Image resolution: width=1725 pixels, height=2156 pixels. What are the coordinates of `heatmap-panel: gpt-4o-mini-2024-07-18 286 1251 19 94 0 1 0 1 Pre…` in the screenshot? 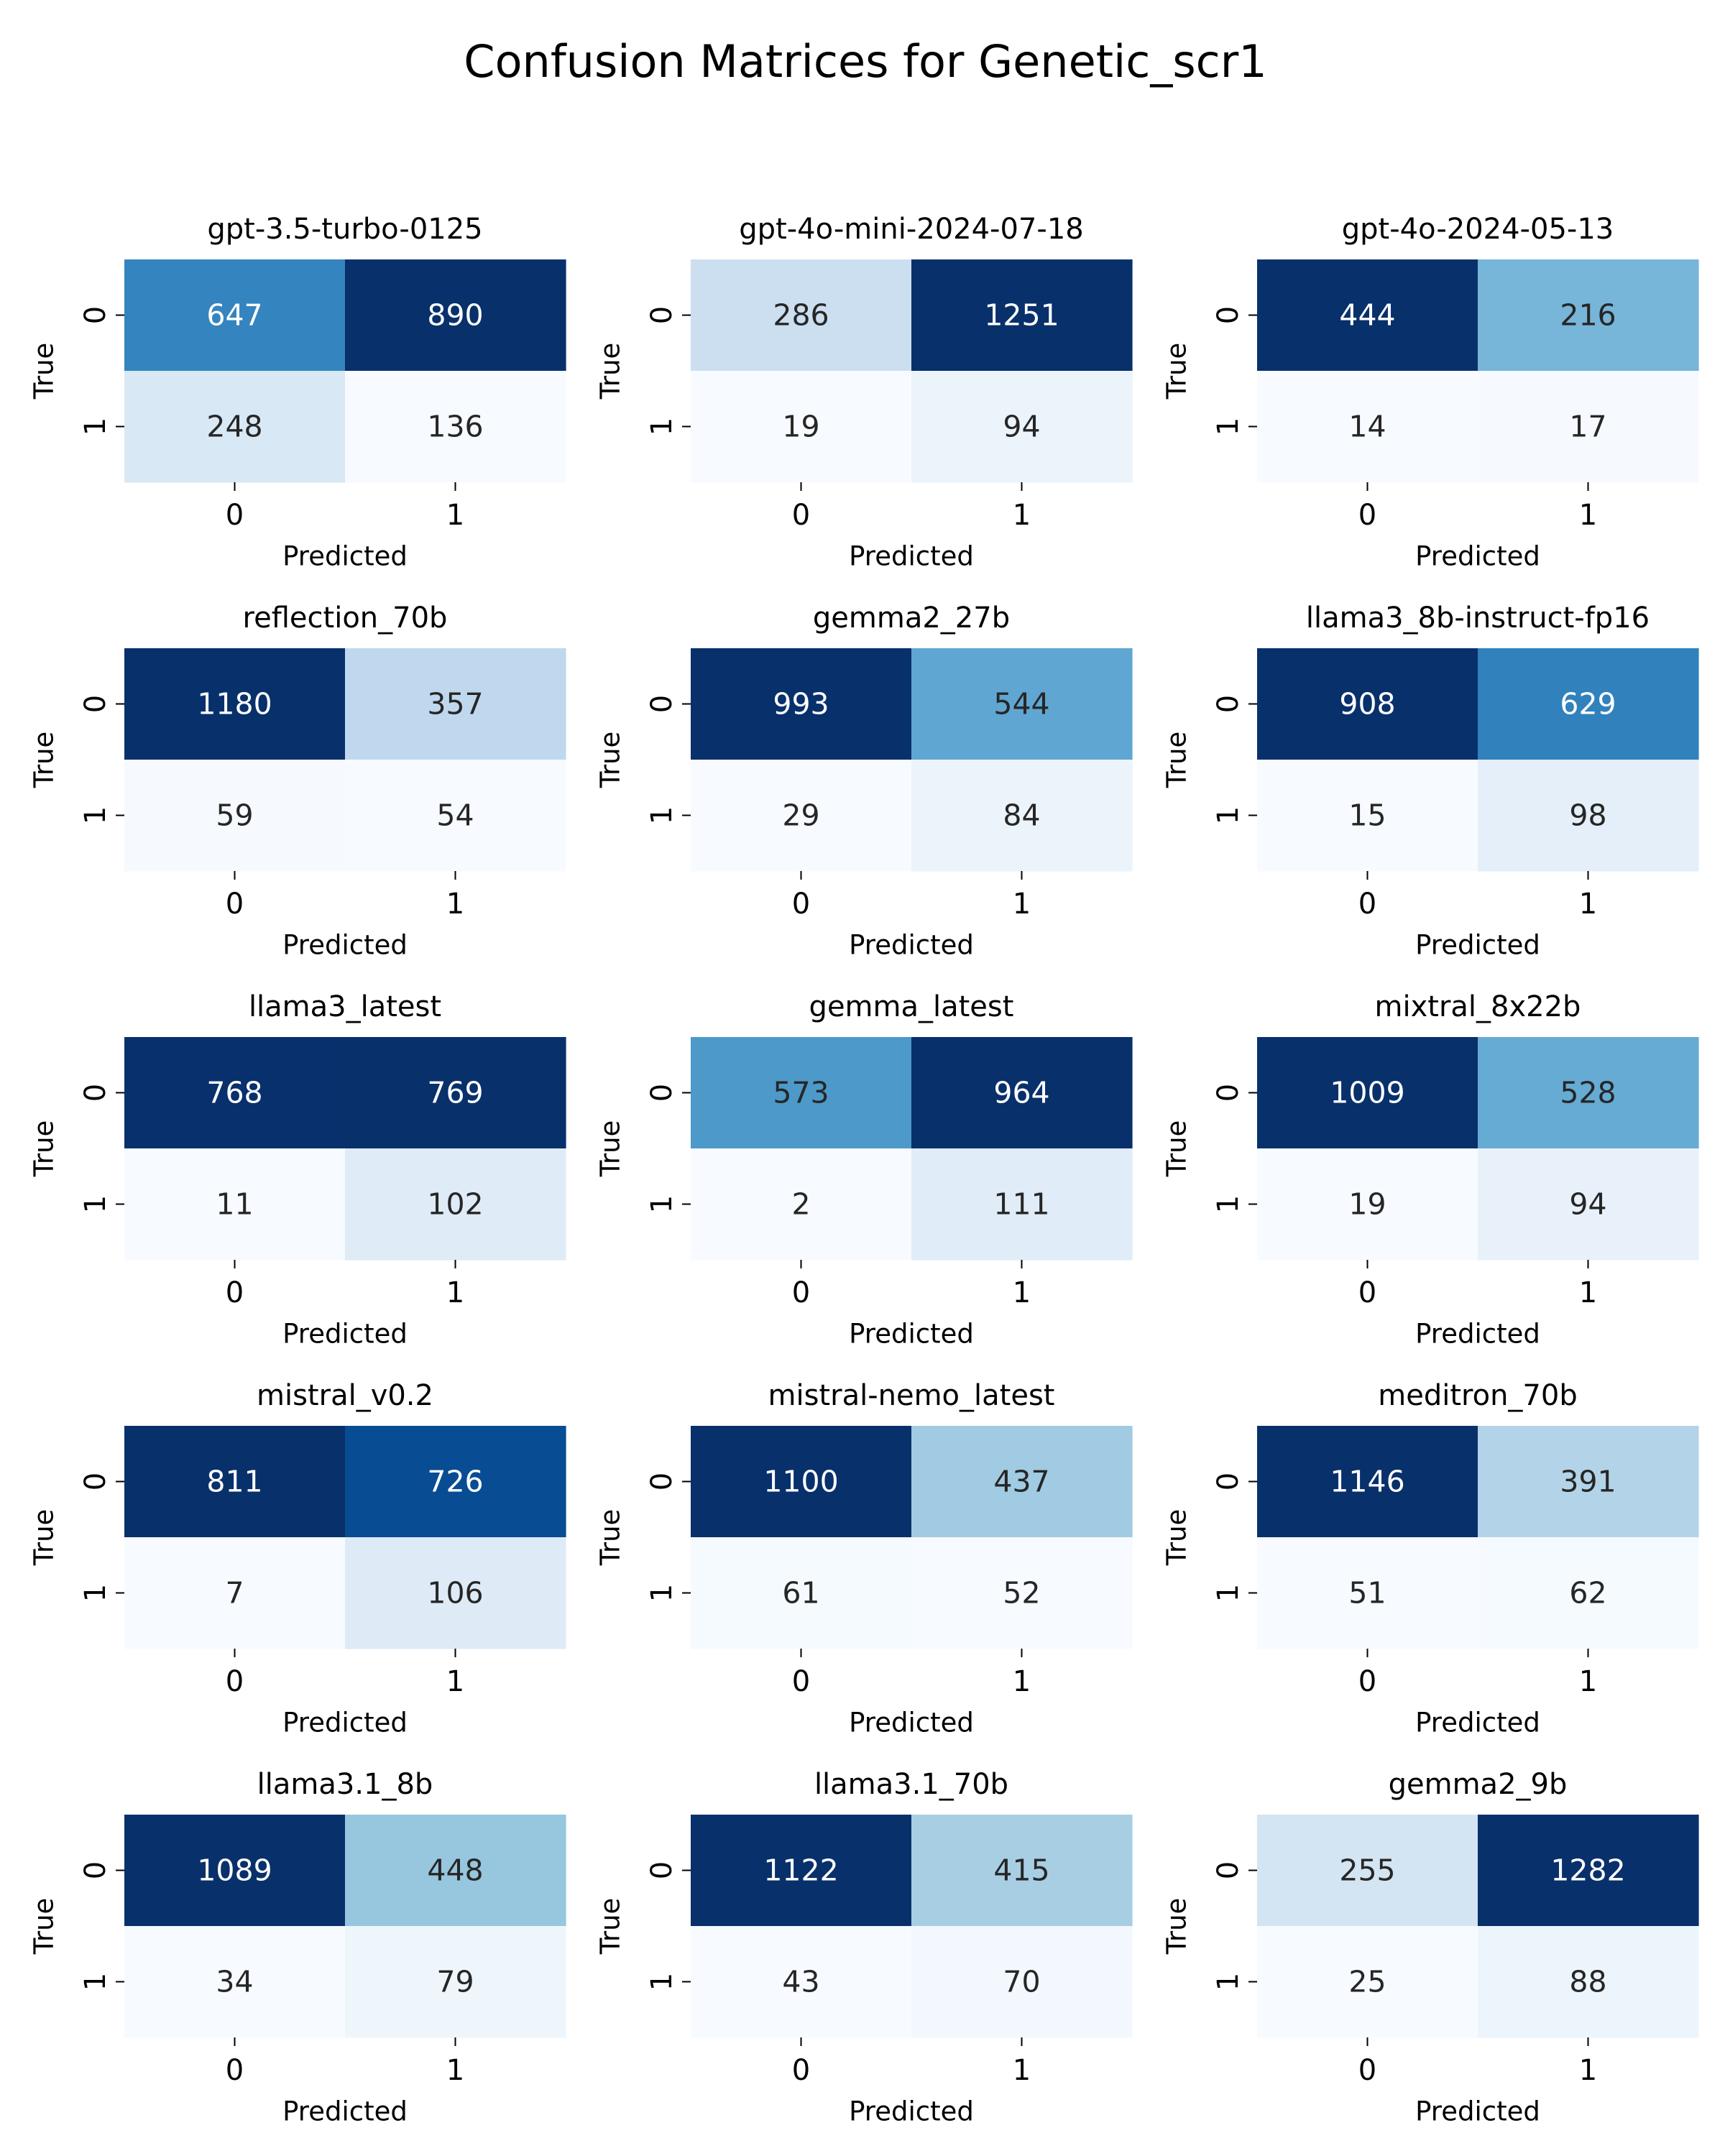 It's located at (864, 392).